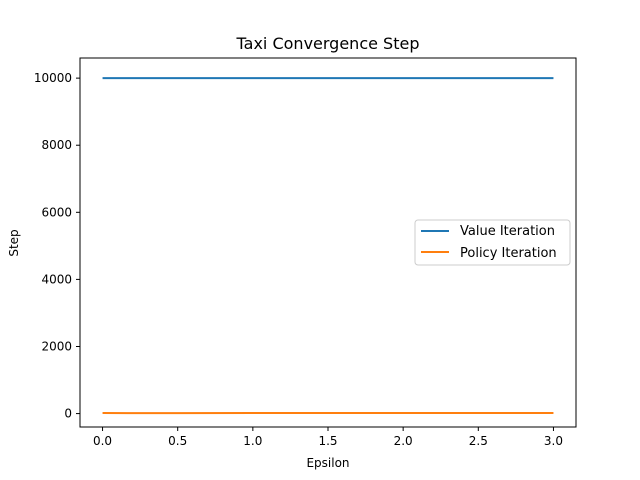 This screenshot has height=480, width=640. What do you see at coordinates (56, 145) in the screenshot?
I see `y-tick-label: 8000` at bounding box center [56, 145].